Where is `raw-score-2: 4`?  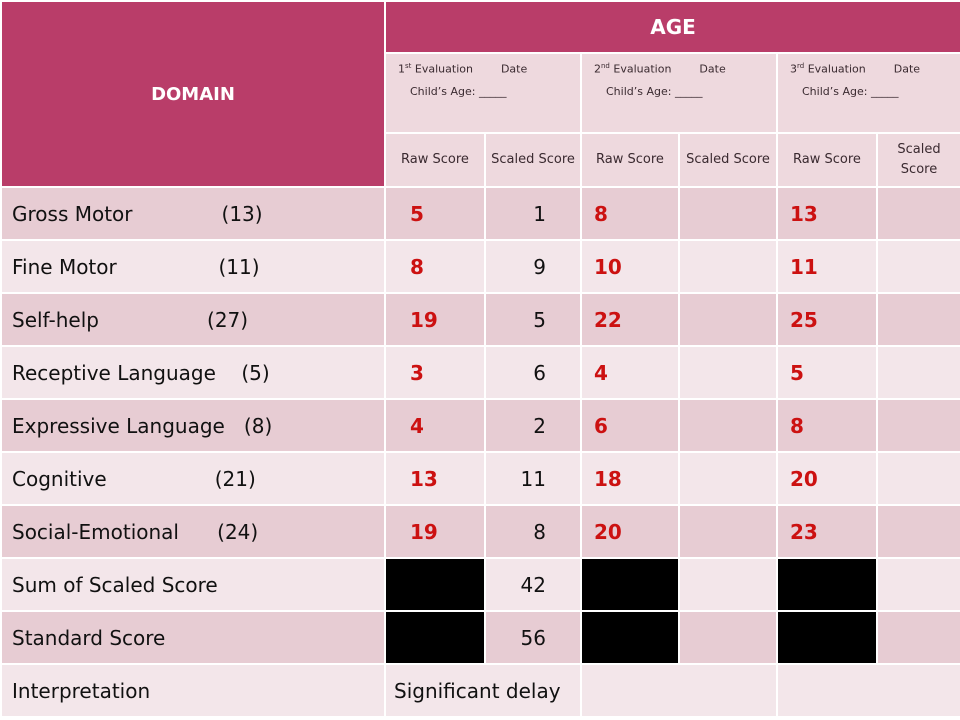 raw-score-2: 4 is located at coordinates (630, 372).